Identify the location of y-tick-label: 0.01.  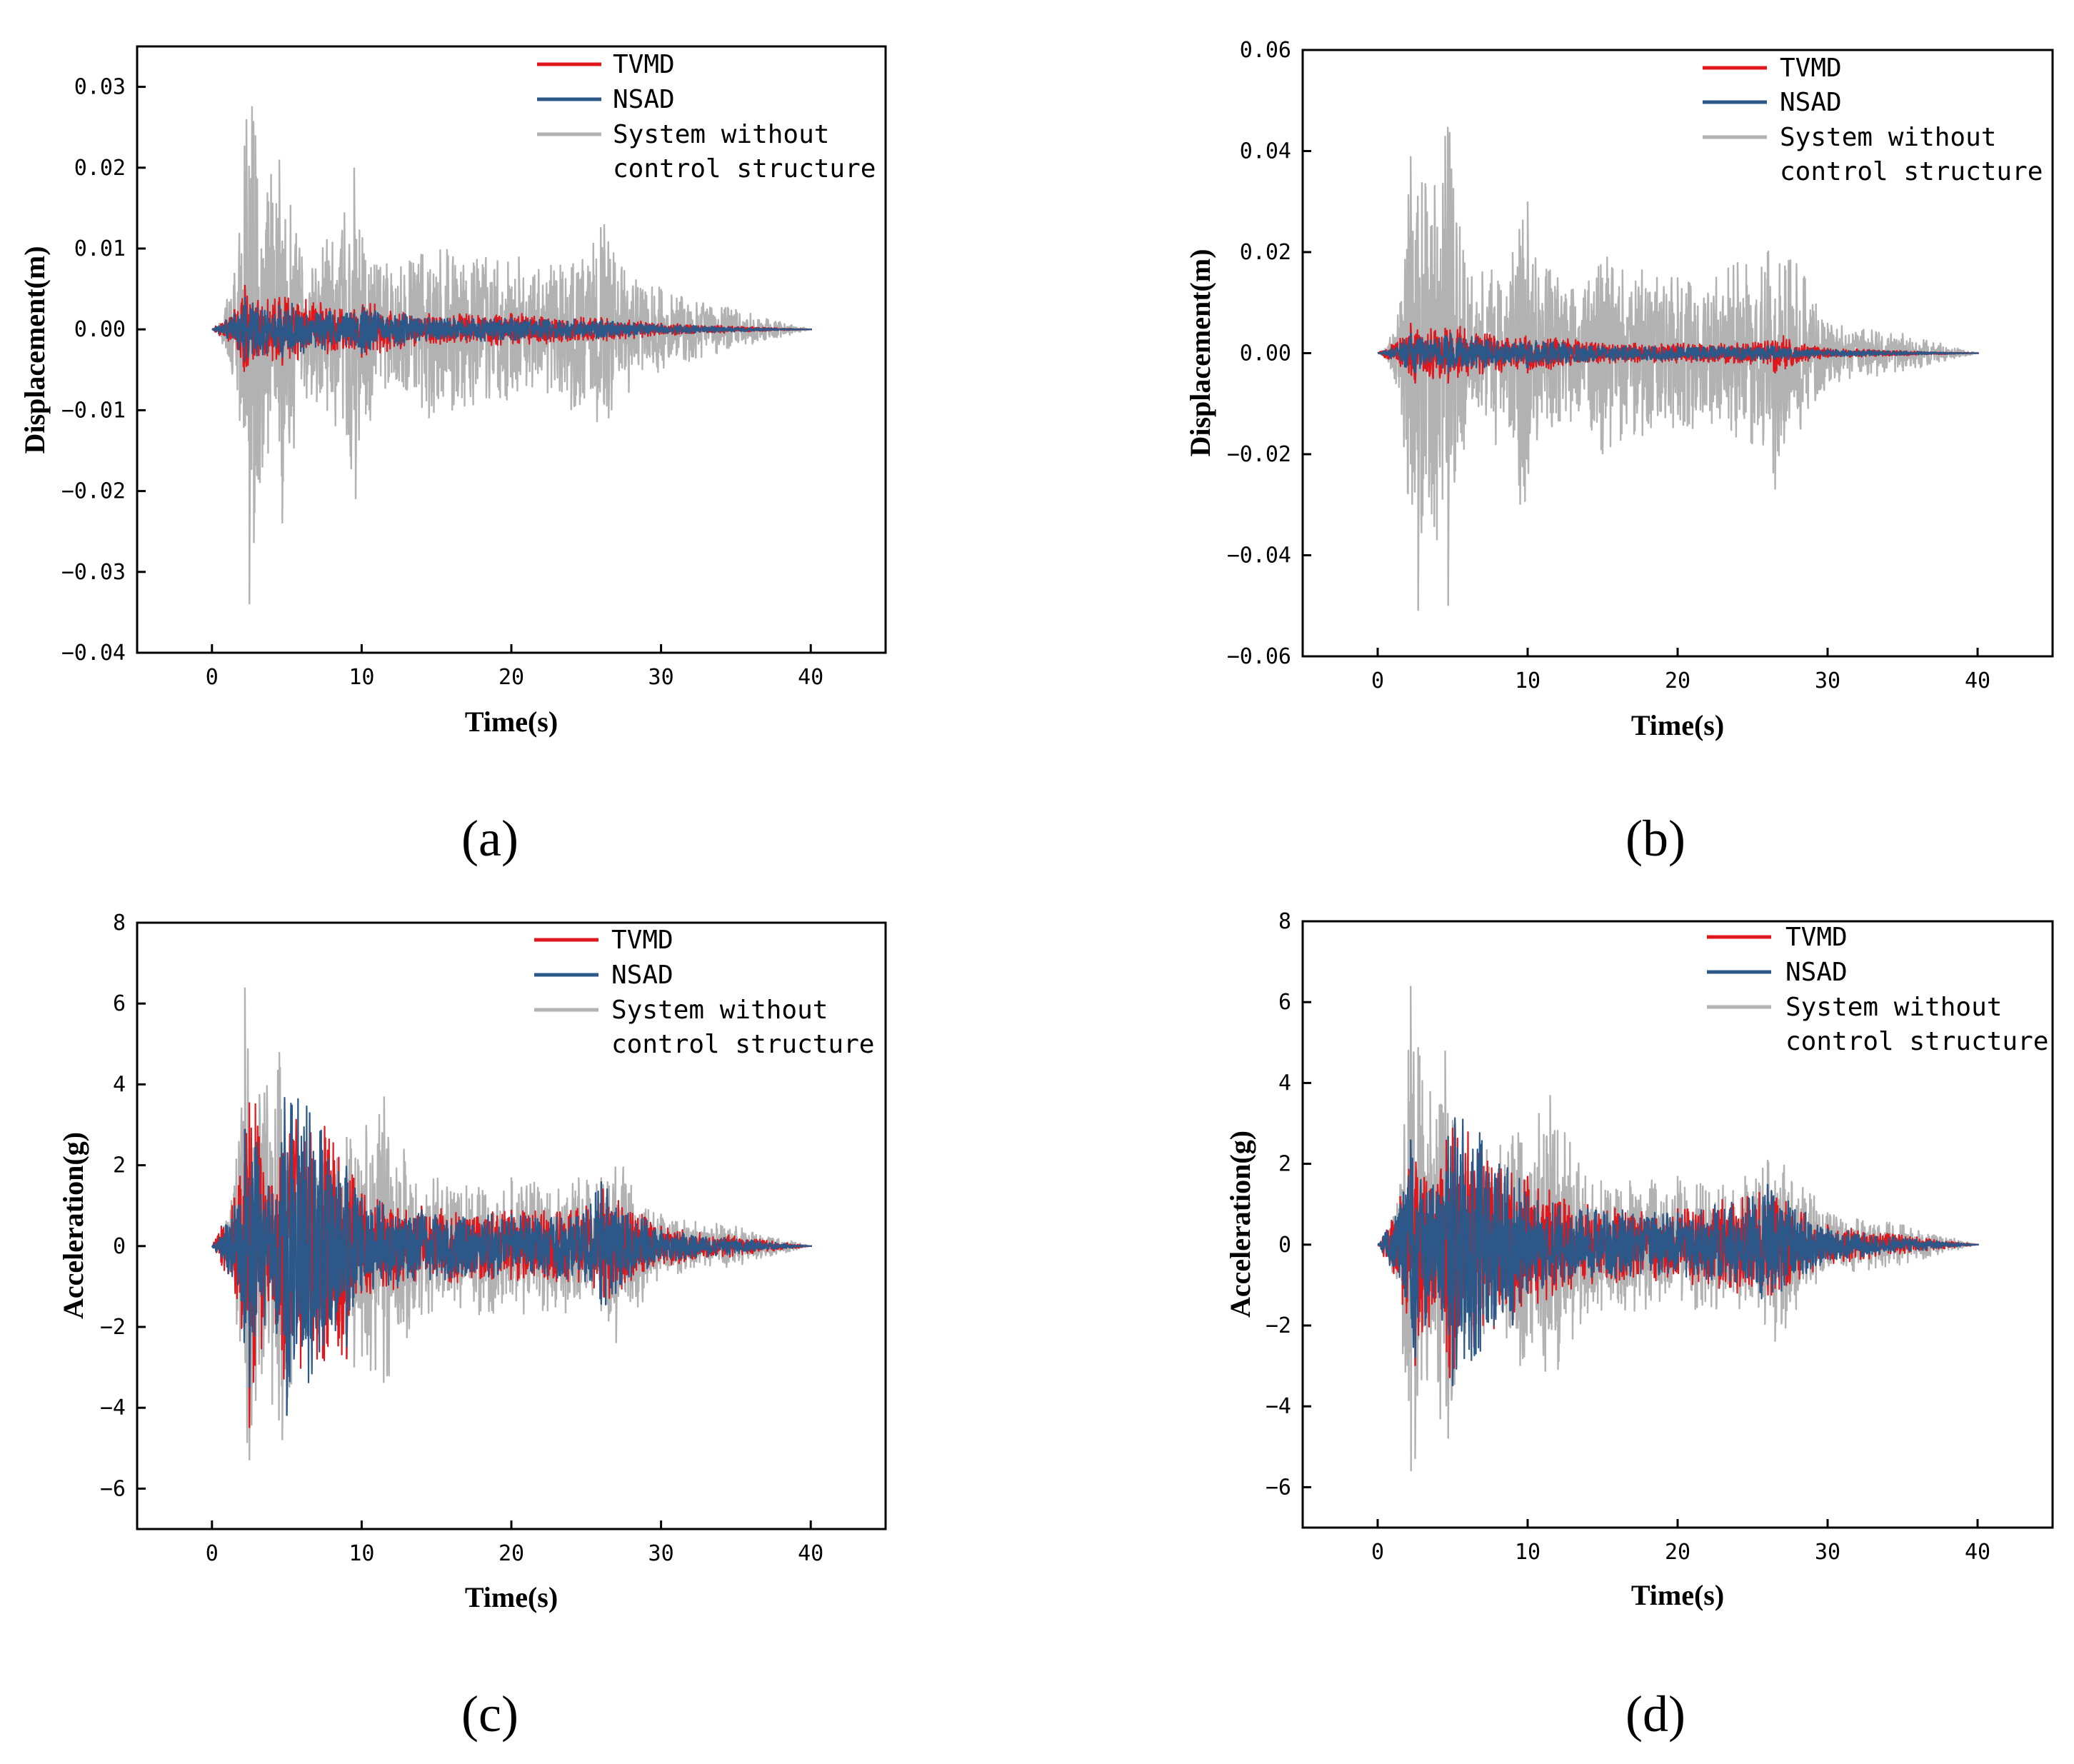
(100, 249).